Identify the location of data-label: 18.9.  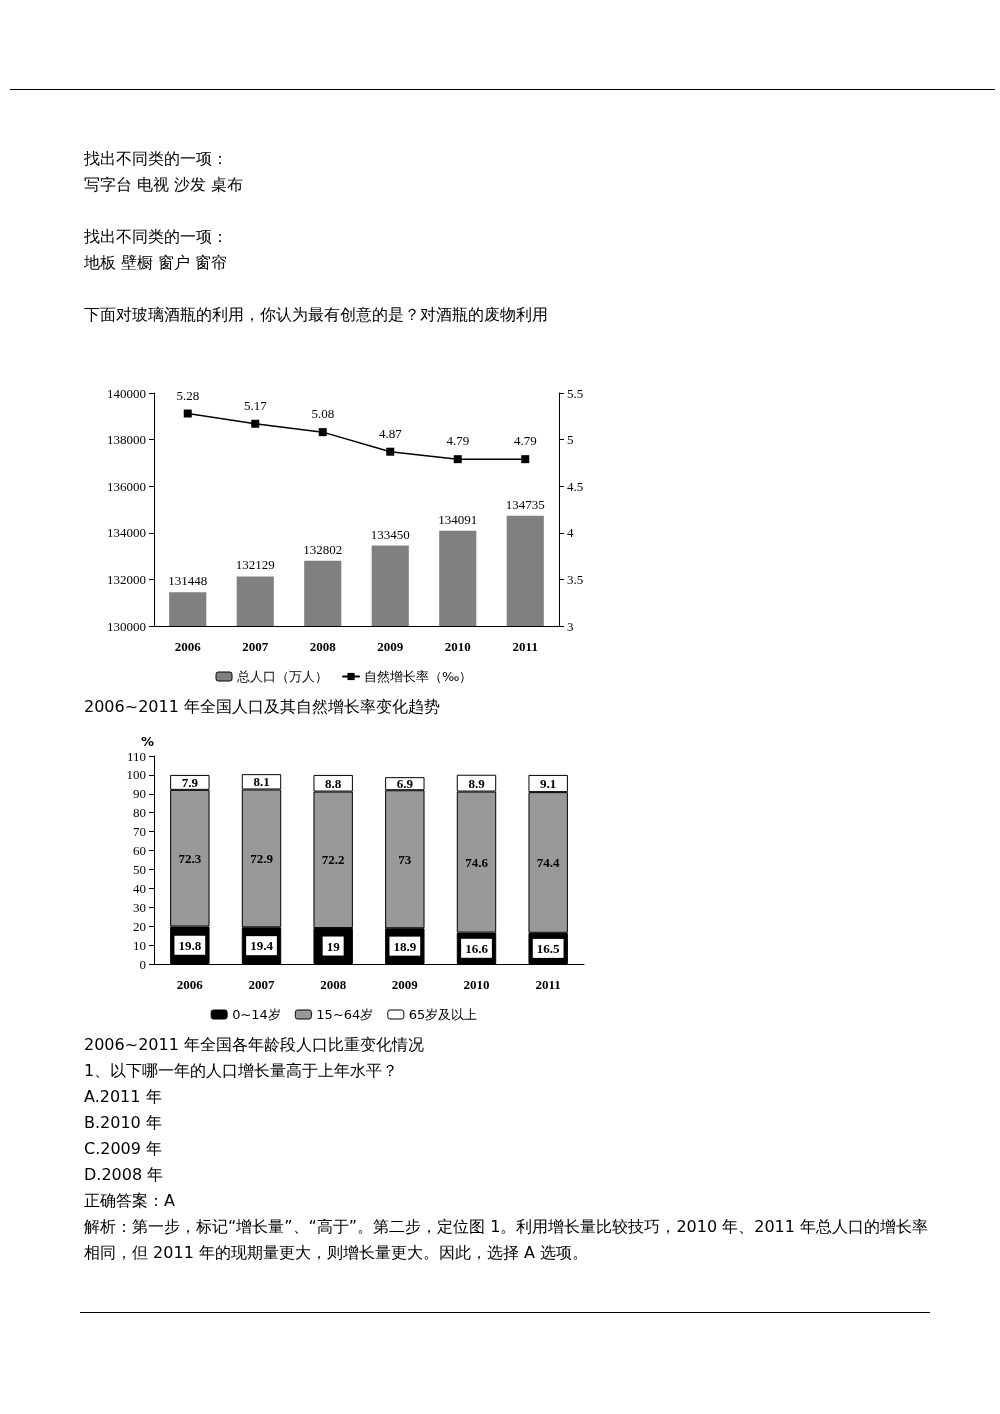
(405, 946).